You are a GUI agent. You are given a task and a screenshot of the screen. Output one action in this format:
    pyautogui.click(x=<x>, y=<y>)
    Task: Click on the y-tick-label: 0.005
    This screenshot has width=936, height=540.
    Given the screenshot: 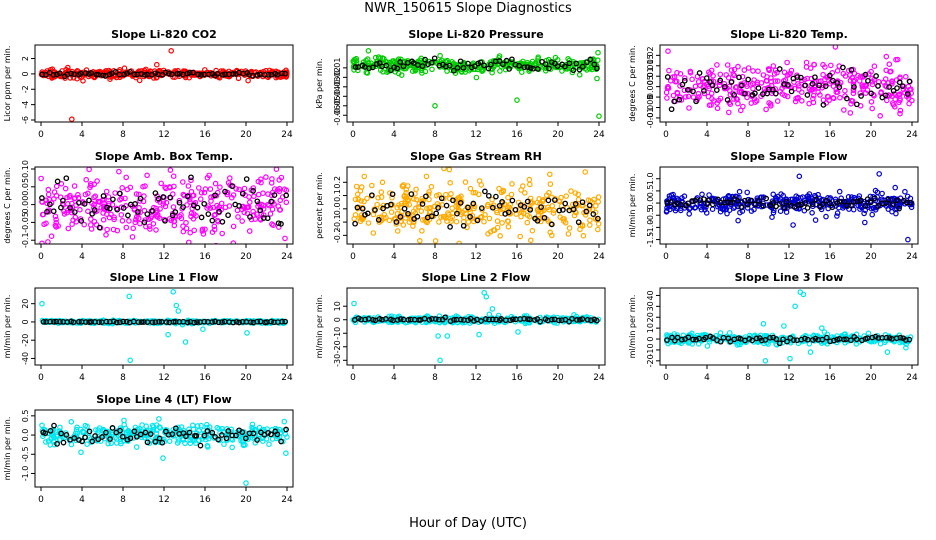 What is the action you would take?
    pyautogui.click(x=650, y=86)
    